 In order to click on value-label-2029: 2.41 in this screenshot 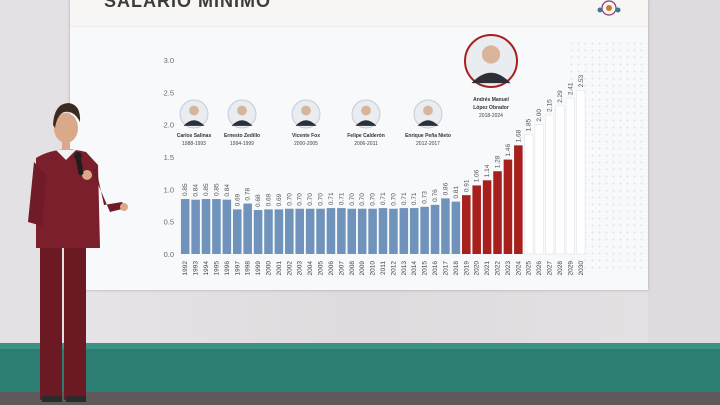, I will do `click(570, 88)`.